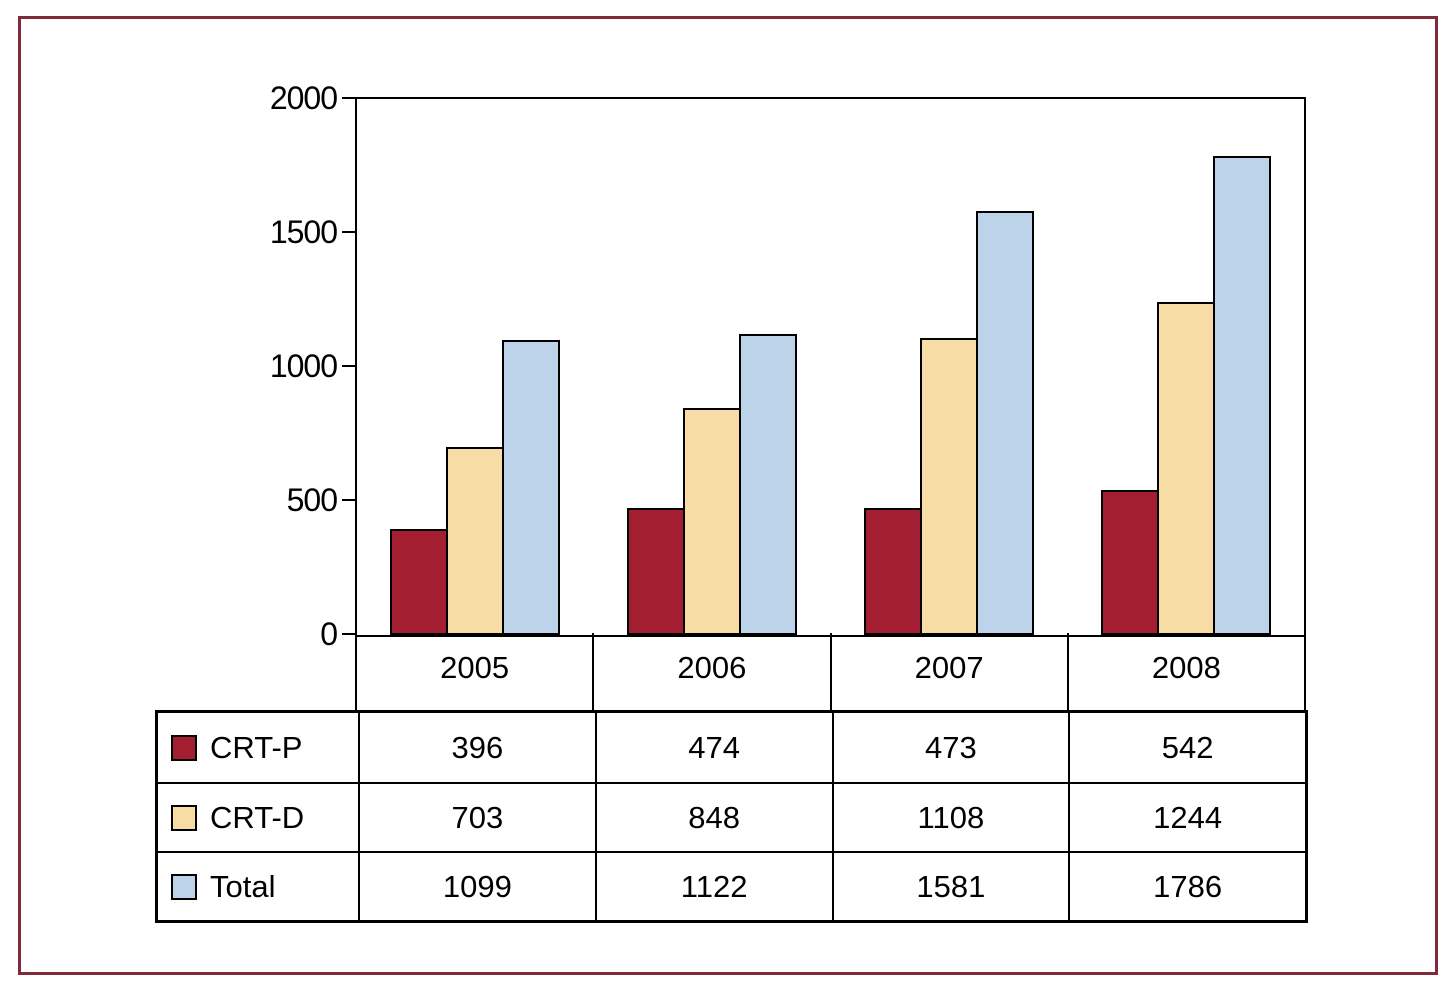  I want to click on bar-crt-p-2005, so click(419, 582).